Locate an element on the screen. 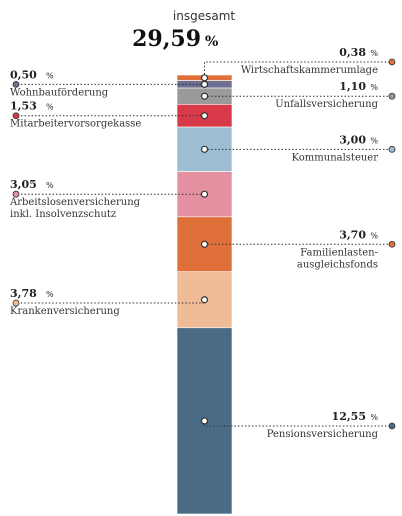 The height and width of the screenshot is (516, 402). category-label-familienlastenausgleichsfonds: ausgleichsfonds is located at coordinates (337, 264).